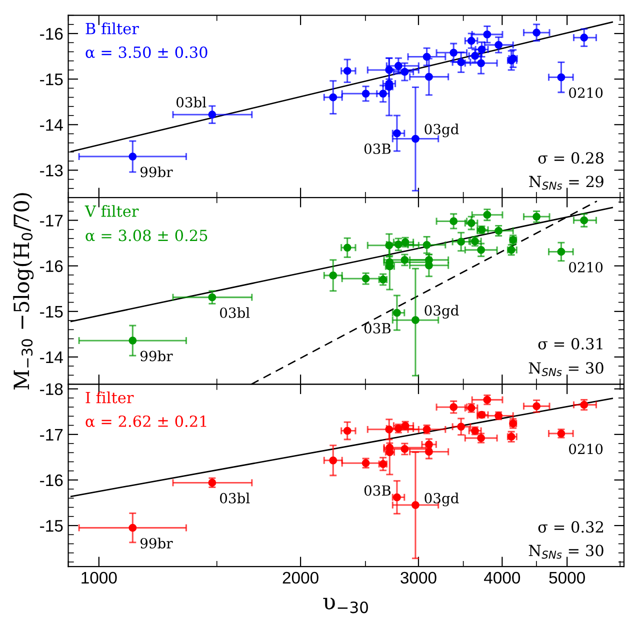  What do you see at coordinates (147, 52) in the screenshot?
I see `annotation: α = 3.50 ± 0.30` at bounding box center [147, 52].